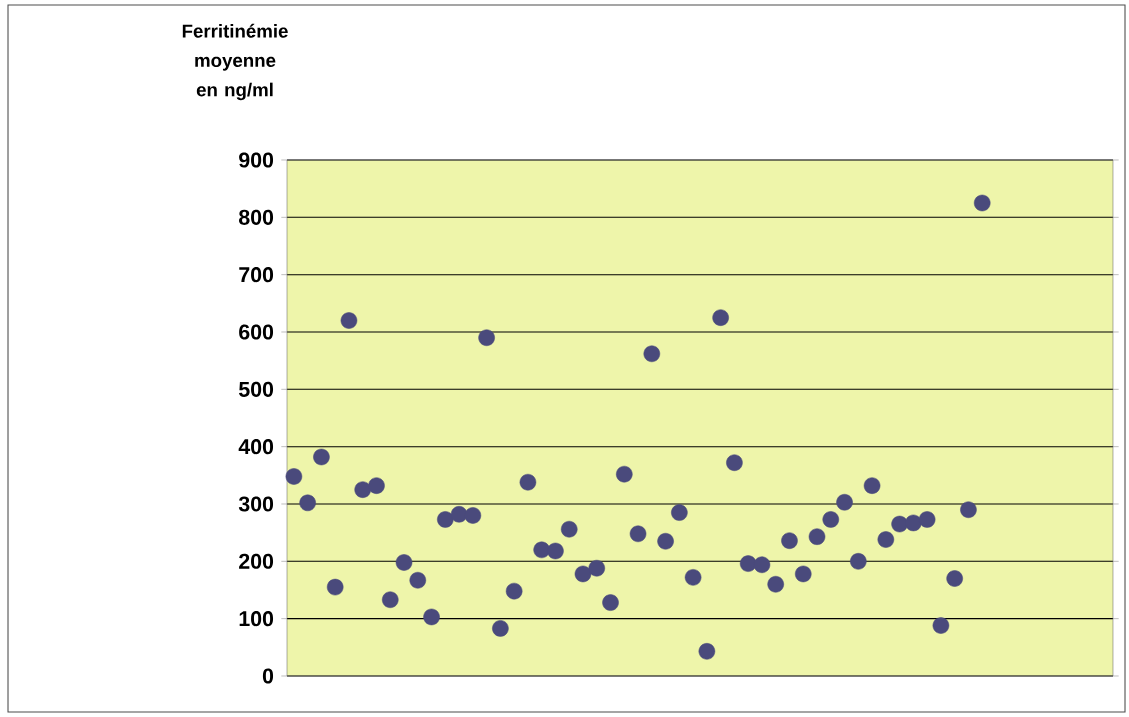 This screenshot has width=1129, height=717. Describe the element at coordinates (256, 332) in the screenshot. I see `y-tick-label: 600` at that location.